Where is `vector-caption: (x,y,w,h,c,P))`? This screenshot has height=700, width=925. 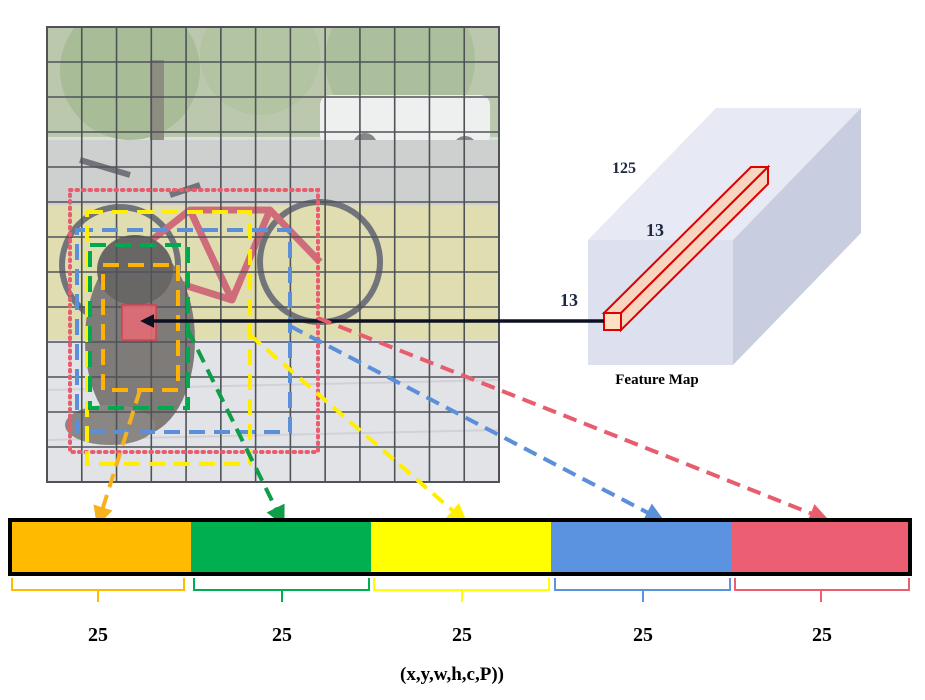 vector-caption: (x,y,w,h,c,P)) is located at coordinates (452, 674).